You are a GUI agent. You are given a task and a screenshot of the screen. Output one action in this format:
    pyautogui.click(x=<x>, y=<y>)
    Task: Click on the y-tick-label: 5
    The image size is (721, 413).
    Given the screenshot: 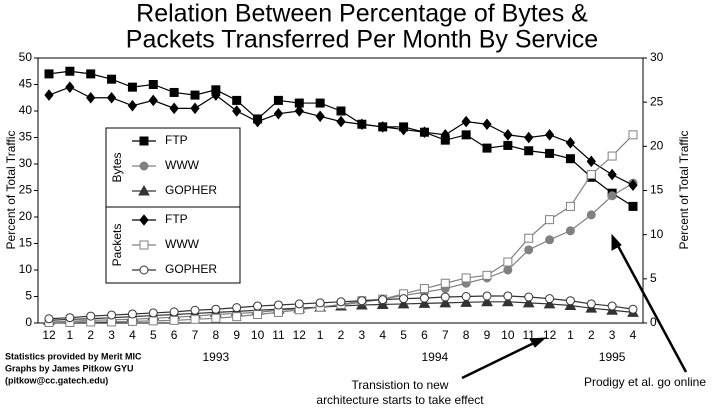 What is the action you would take?
    pyautogui.click(x=28, y=296)
    